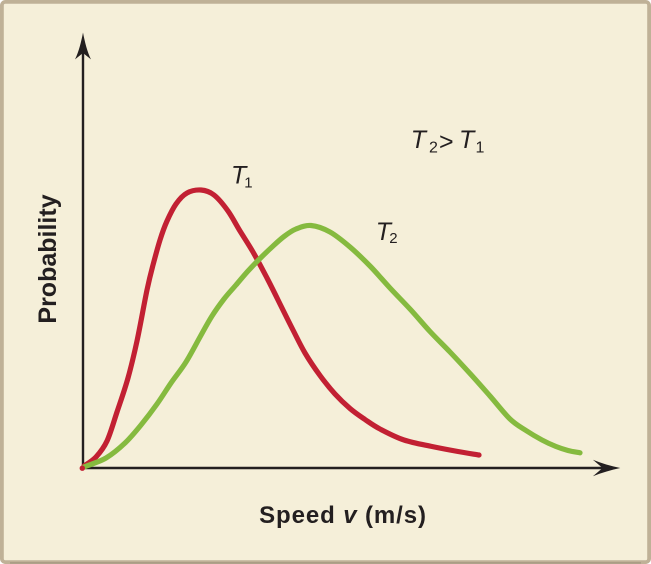  I want to click on svg-text: Probability, so click(48, 258).